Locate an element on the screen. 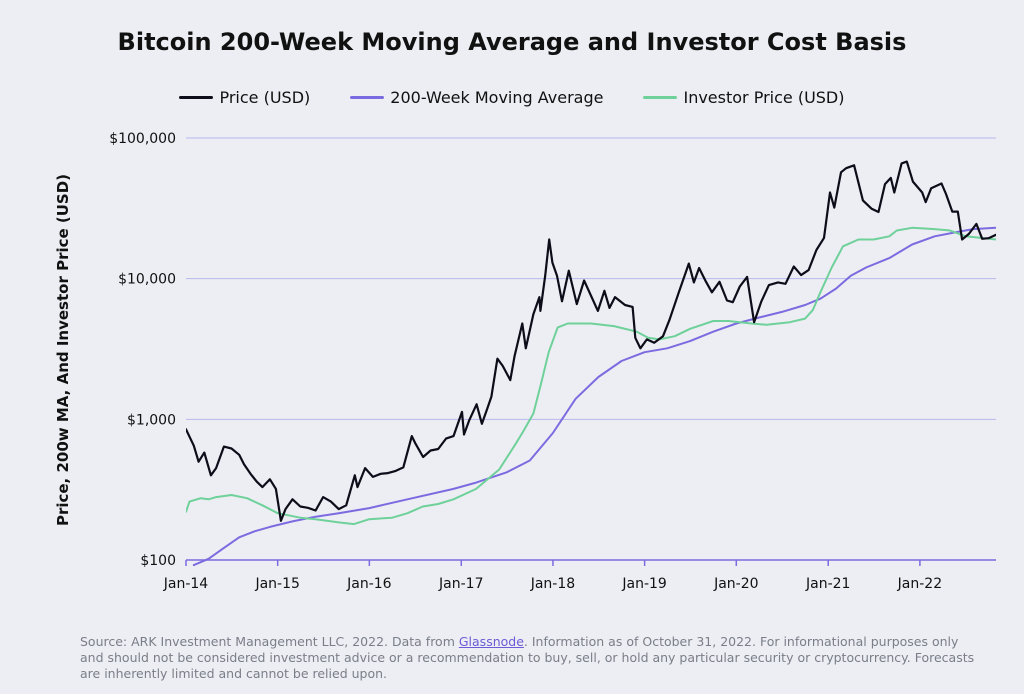  glassnode-link: Glassnode is located at coordinates (491, 641).